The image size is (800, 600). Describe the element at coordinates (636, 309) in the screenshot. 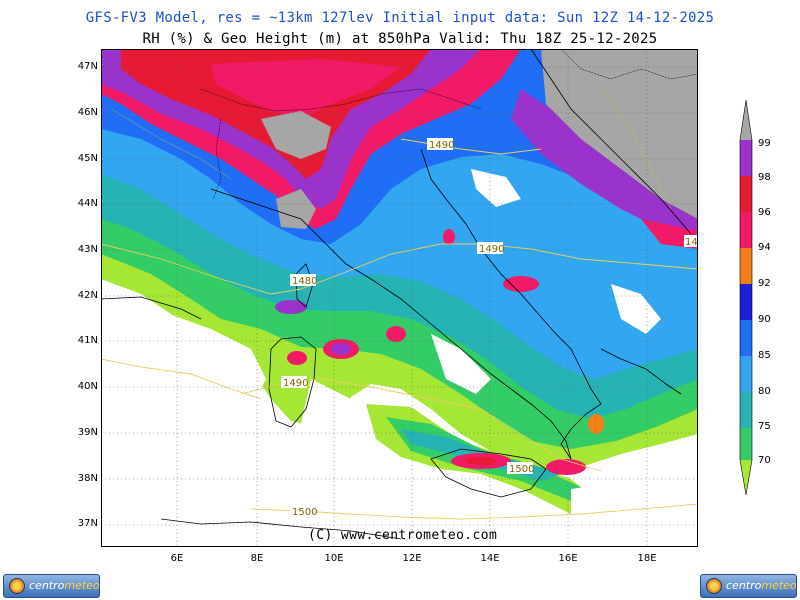

I see `dry-puglia` at that location.